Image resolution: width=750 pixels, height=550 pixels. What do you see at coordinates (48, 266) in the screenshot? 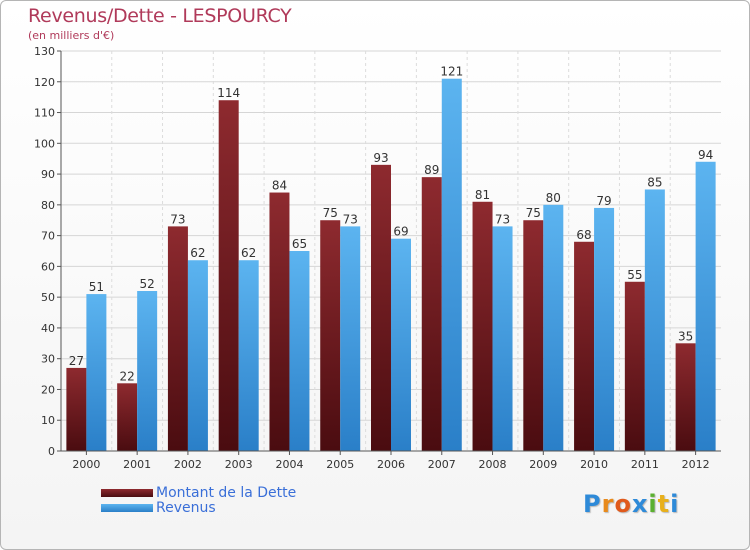
I see `y-tick-label: 60` at bounding box center [48, 266].